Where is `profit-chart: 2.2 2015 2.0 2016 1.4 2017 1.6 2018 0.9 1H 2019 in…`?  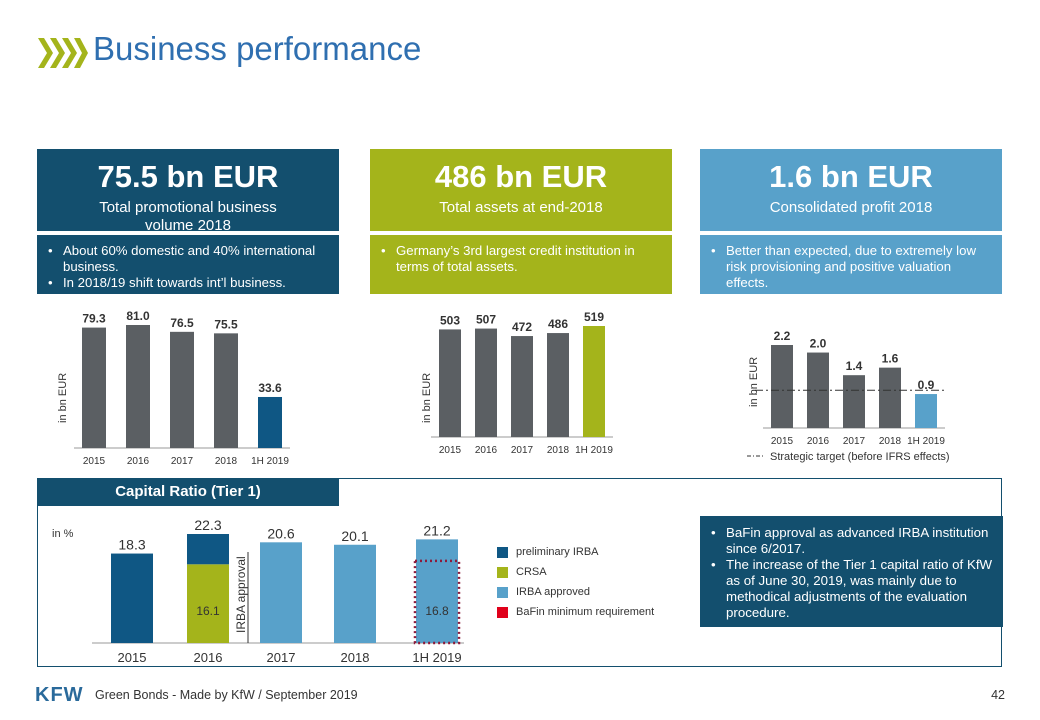 profit-chart: 2.2 2015 2.0 2016 1.4 2017 1.6 2018 0.9 1H 2019 in… is located at coordinates (848, 396).